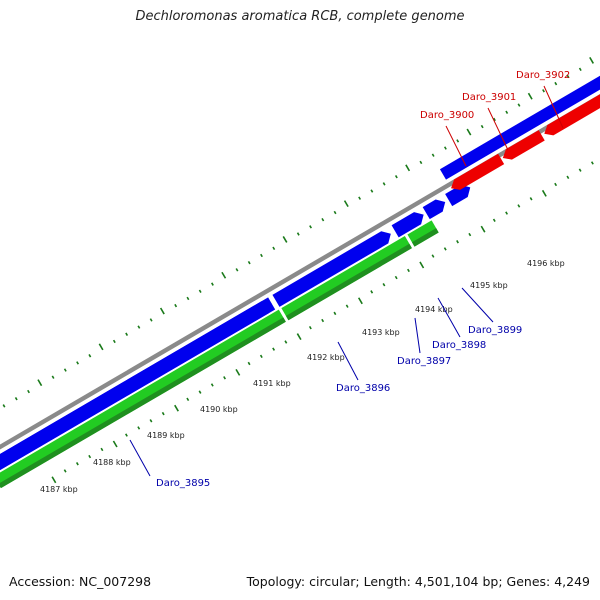  What do you see at coordinates (495, 330) in the screenshot?
I see `gene-label-daro-3899: Daro_3899` at bounding box center [495, 330].